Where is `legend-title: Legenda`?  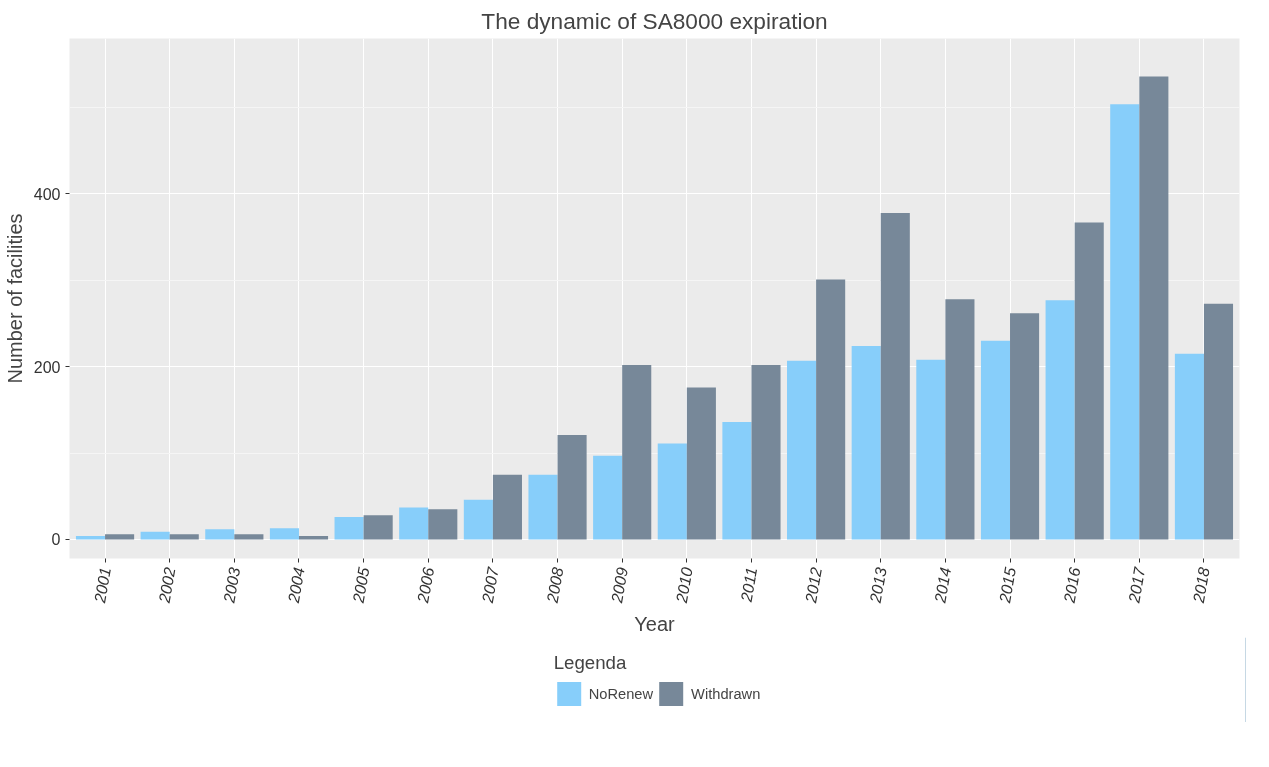
legend-title: Legenda is located at coordinates (590, 662).